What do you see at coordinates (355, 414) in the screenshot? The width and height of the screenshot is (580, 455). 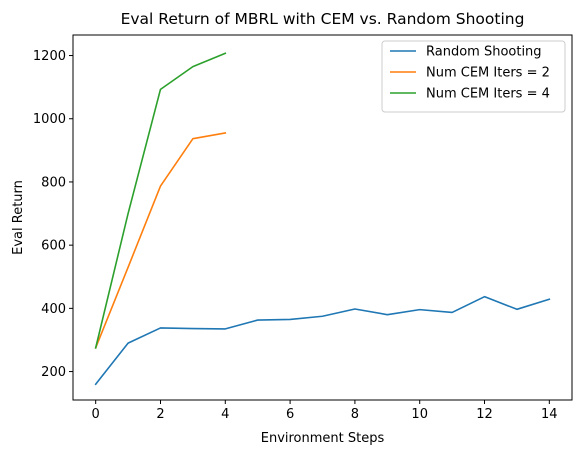 I see `x-tick-label: 8` at bounding box center [355, 414].